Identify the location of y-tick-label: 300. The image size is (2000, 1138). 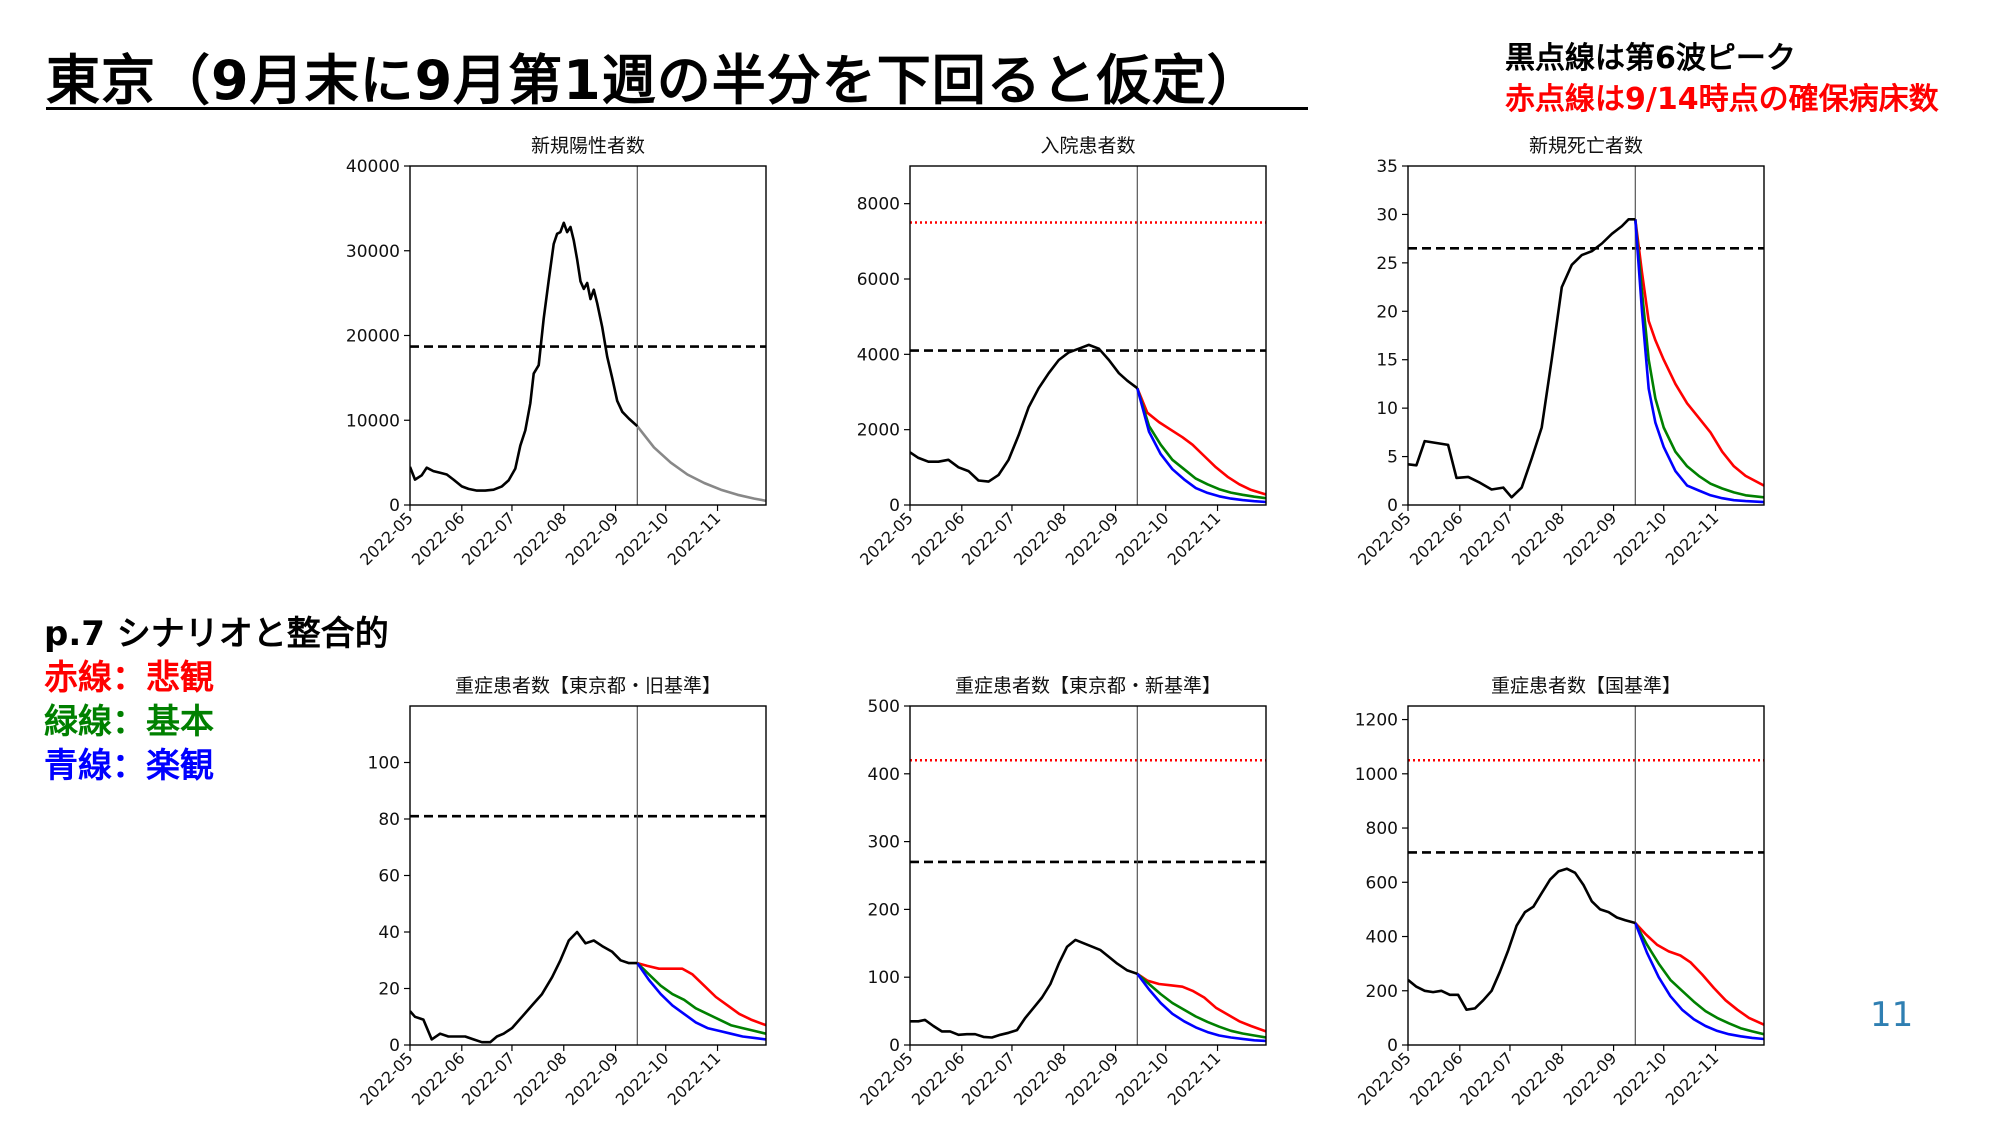
(884, 843).